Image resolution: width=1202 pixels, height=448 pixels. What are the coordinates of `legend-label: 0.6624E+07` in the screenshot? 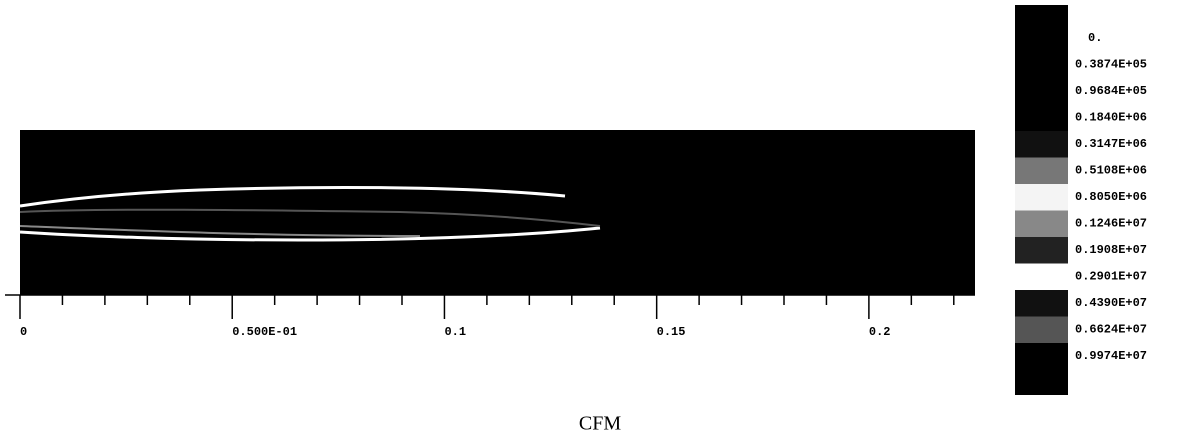 It's located at (1111, 330).